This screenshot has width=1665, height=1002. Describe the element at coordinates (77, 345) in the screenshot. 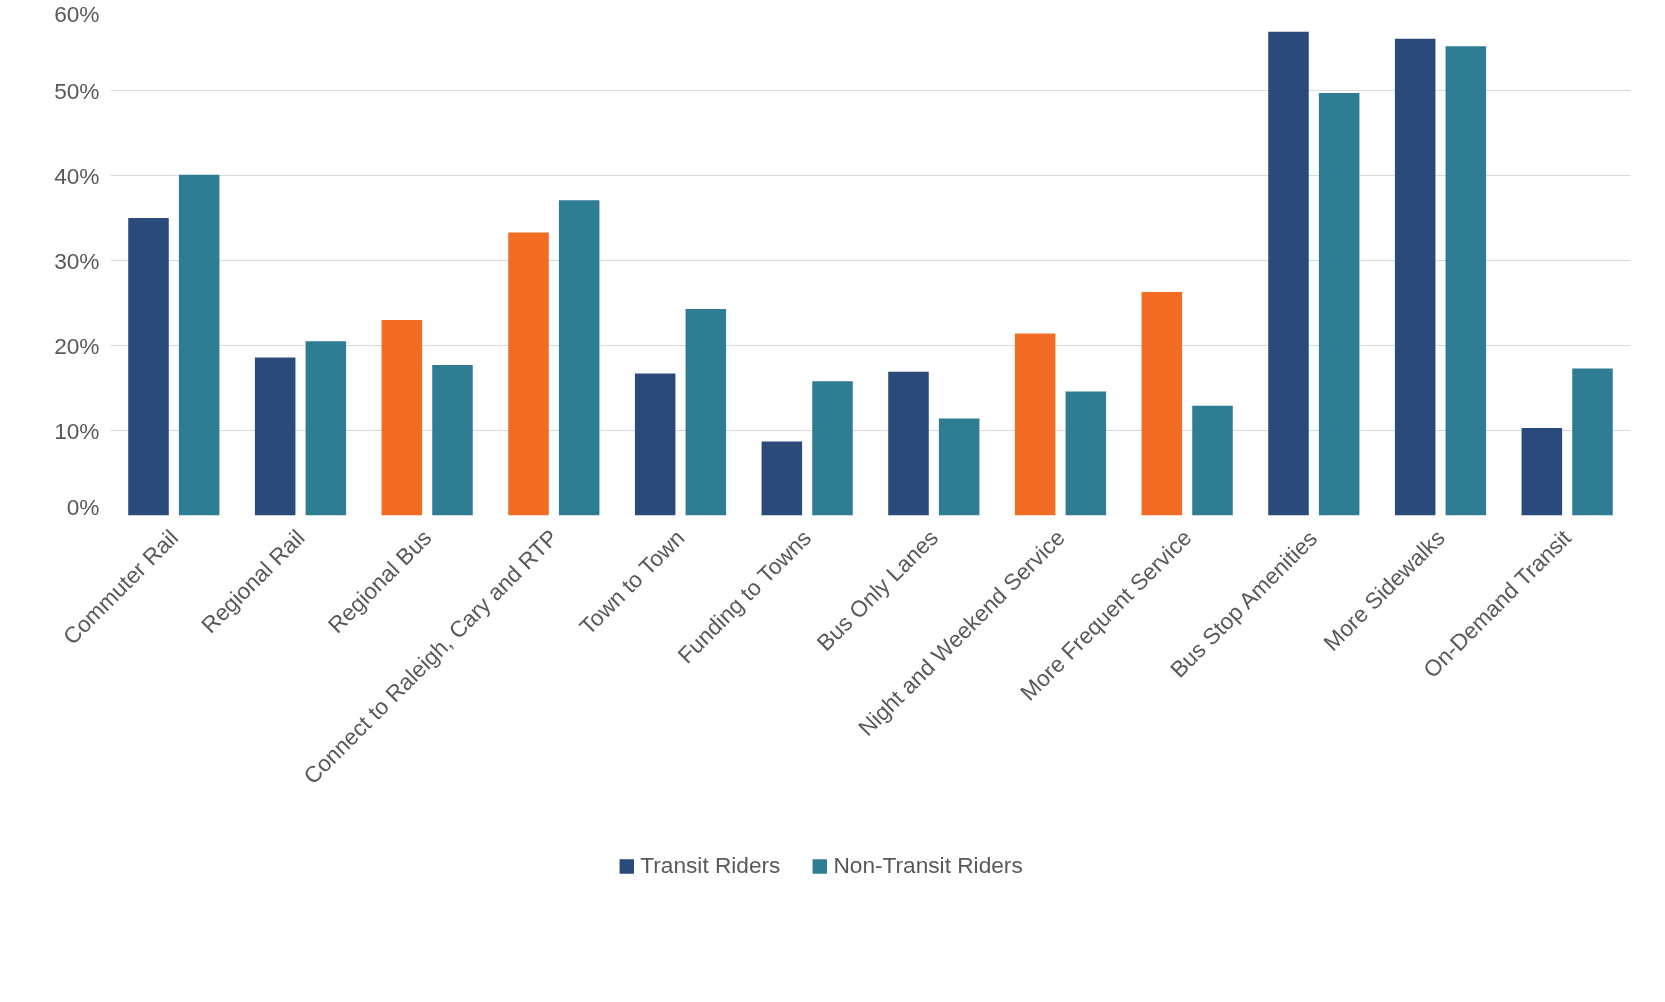

I see `y-tick-label: 20%` at that location.